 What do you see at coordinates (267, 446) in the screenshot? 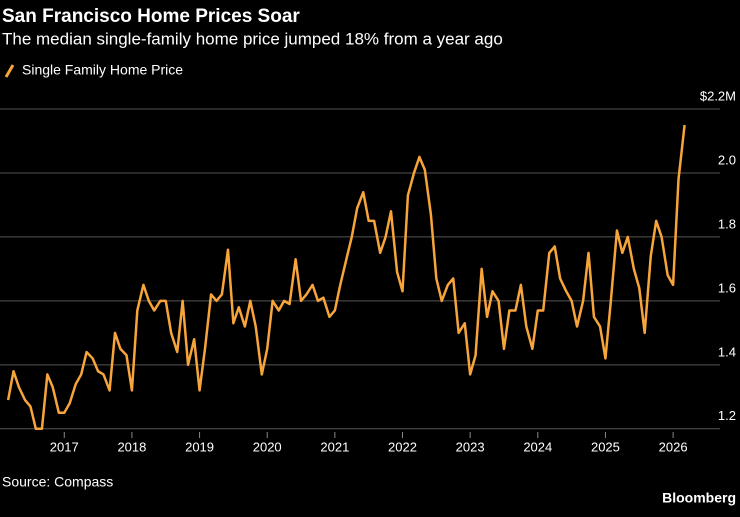
I see `x-tick-label: 2020` at bounding box center [267, 446].